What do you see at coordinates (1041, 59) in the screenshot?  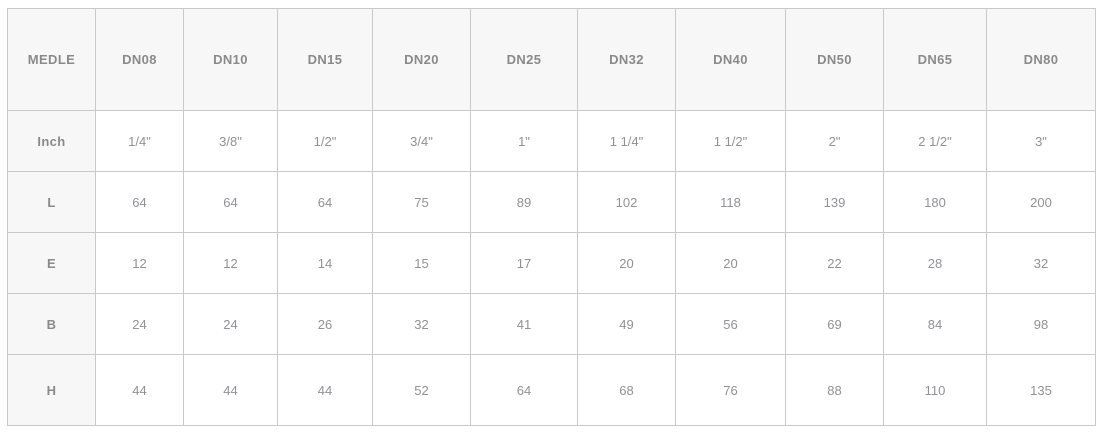 I see `header-cell-dn80: DN80` at bounding box center [1041, 59].